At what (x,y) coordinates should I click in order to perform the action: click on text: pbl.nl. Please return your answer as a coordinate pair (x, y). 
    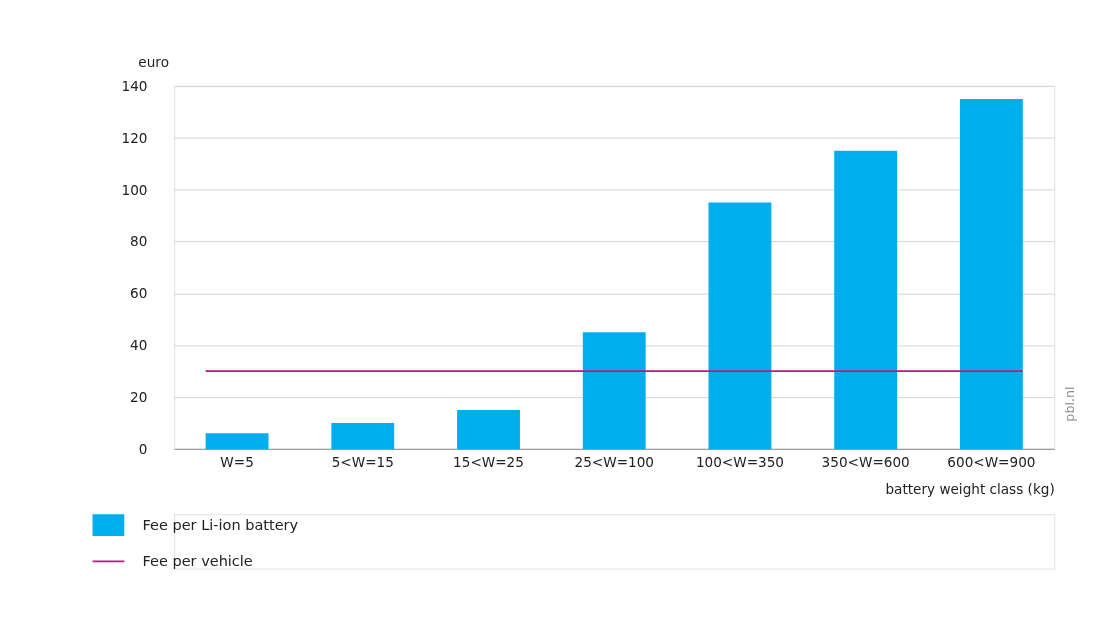
    Looking at the image, I should click on (1070, 404).